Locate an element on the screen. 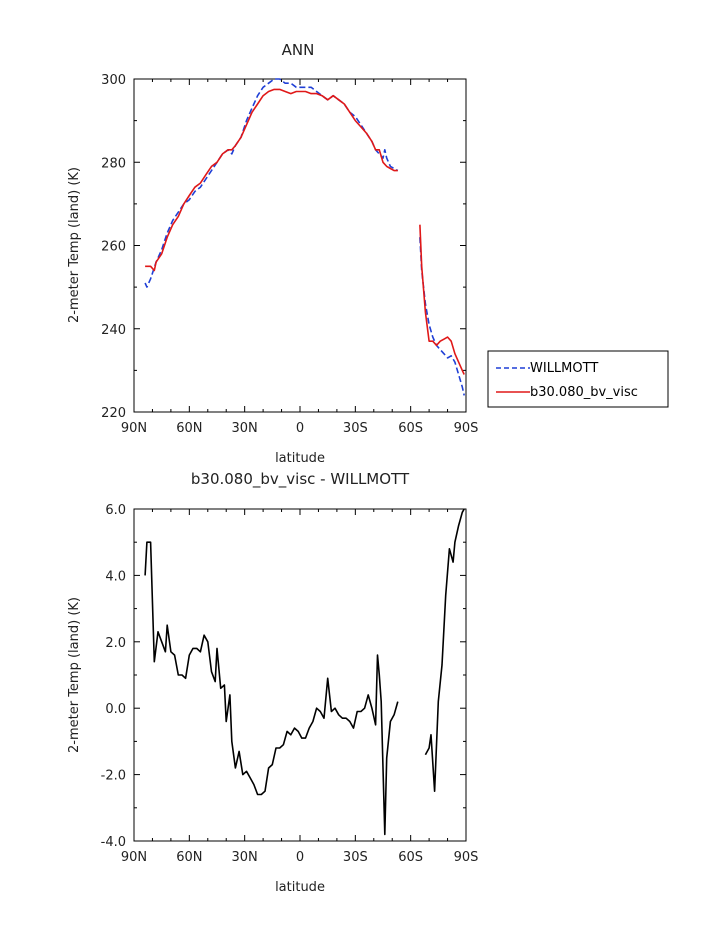  legend-entry-willmott: WILLMOTT is located at coordinates (564, 368).